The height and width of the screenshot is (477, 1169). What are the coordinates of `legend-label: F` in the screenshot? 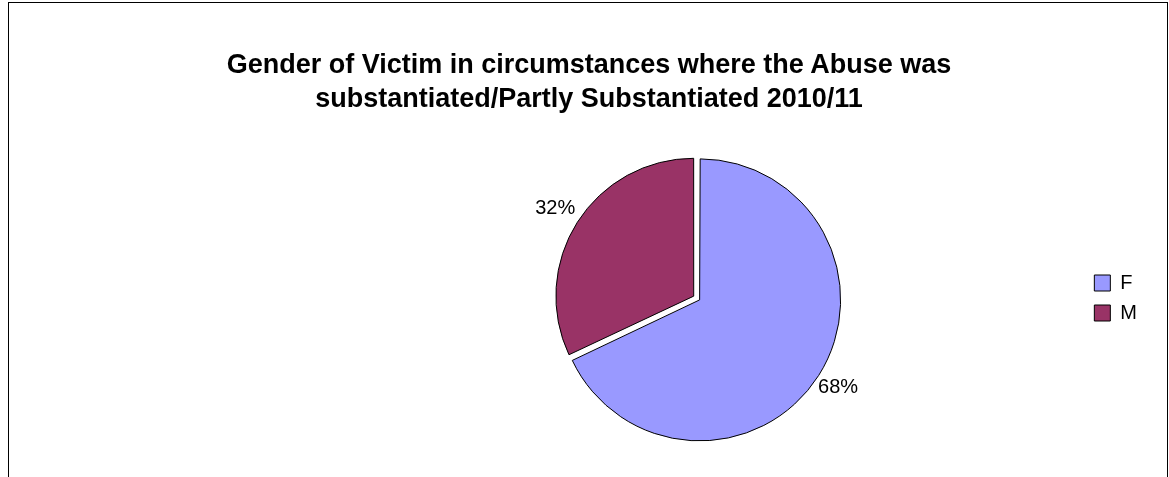 It's located at (1126, 281).